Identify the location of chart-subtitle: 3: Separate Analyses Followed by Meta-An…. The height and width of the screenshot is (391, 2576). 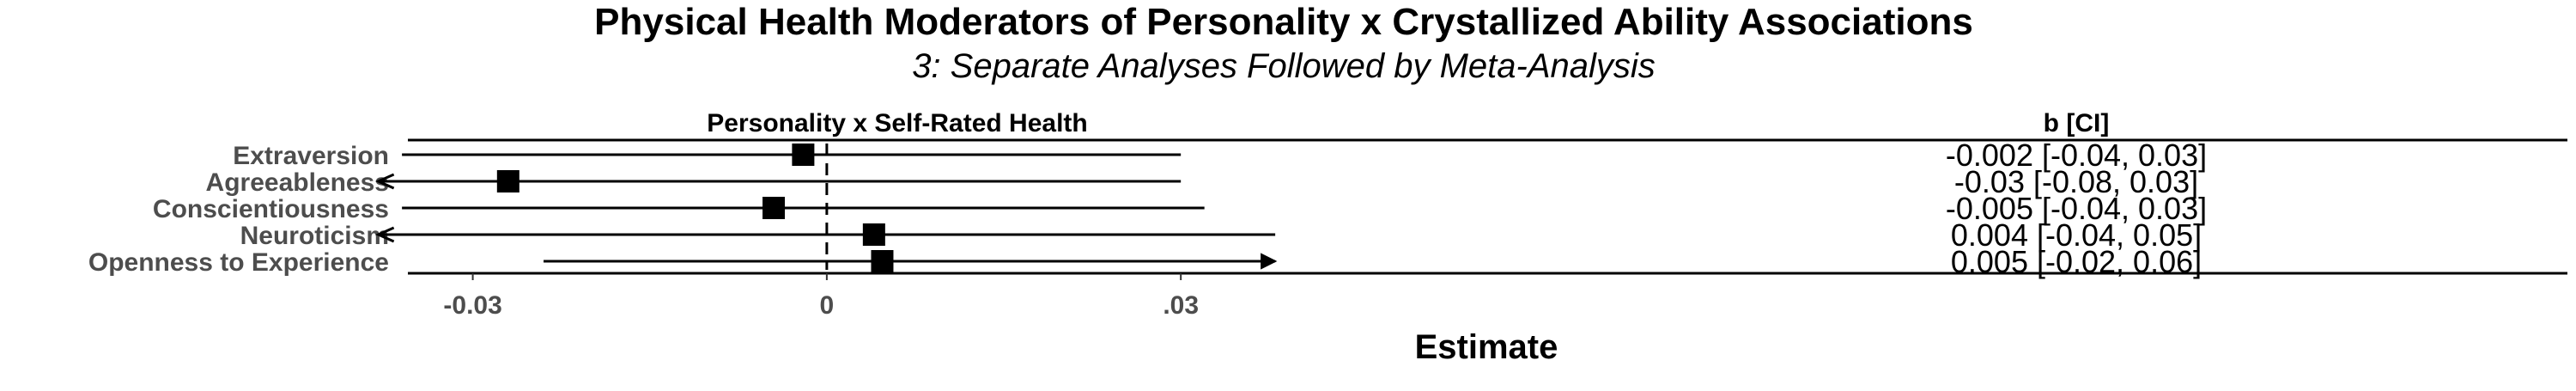
(1284, 66).